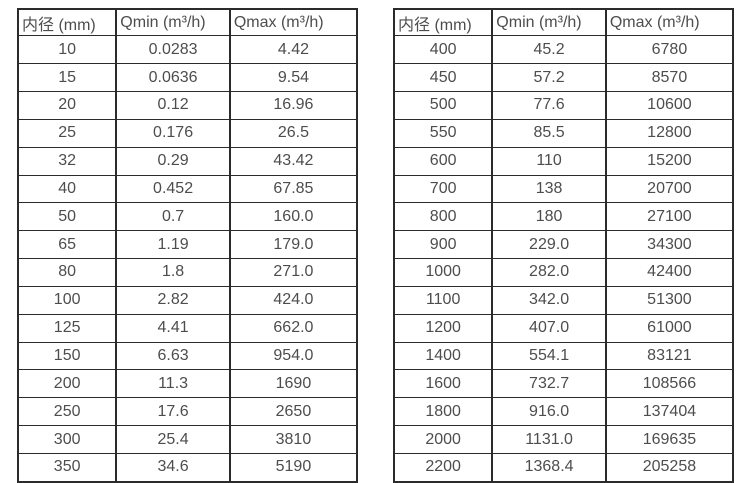 This screenshot has height=483, width=750. I want to click on qmax-cell: 179.0, so click(293, 245).